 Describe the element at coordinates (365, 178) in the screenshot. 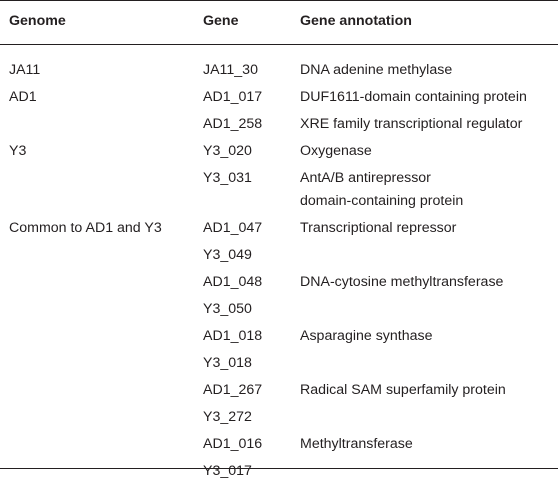

I see `cell-gene-annotation: AntA/B antirepressor` at that location.